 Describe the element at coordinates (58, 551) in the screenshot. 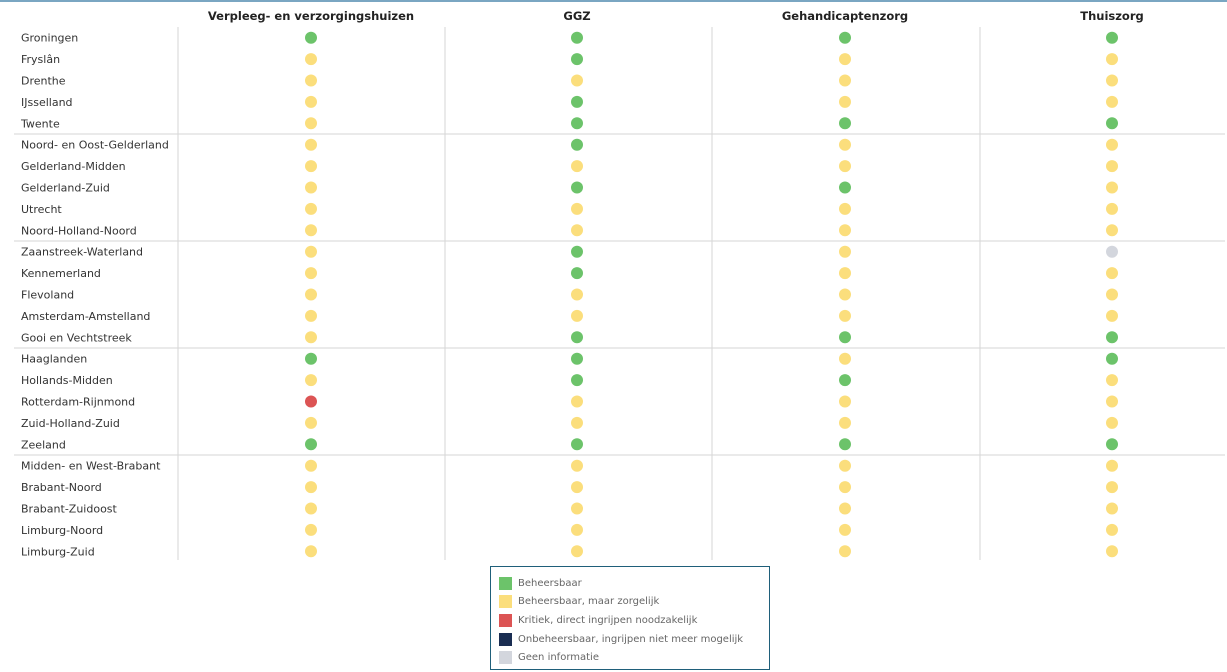

I see `row-label: Limburg-Zuid` at that location.